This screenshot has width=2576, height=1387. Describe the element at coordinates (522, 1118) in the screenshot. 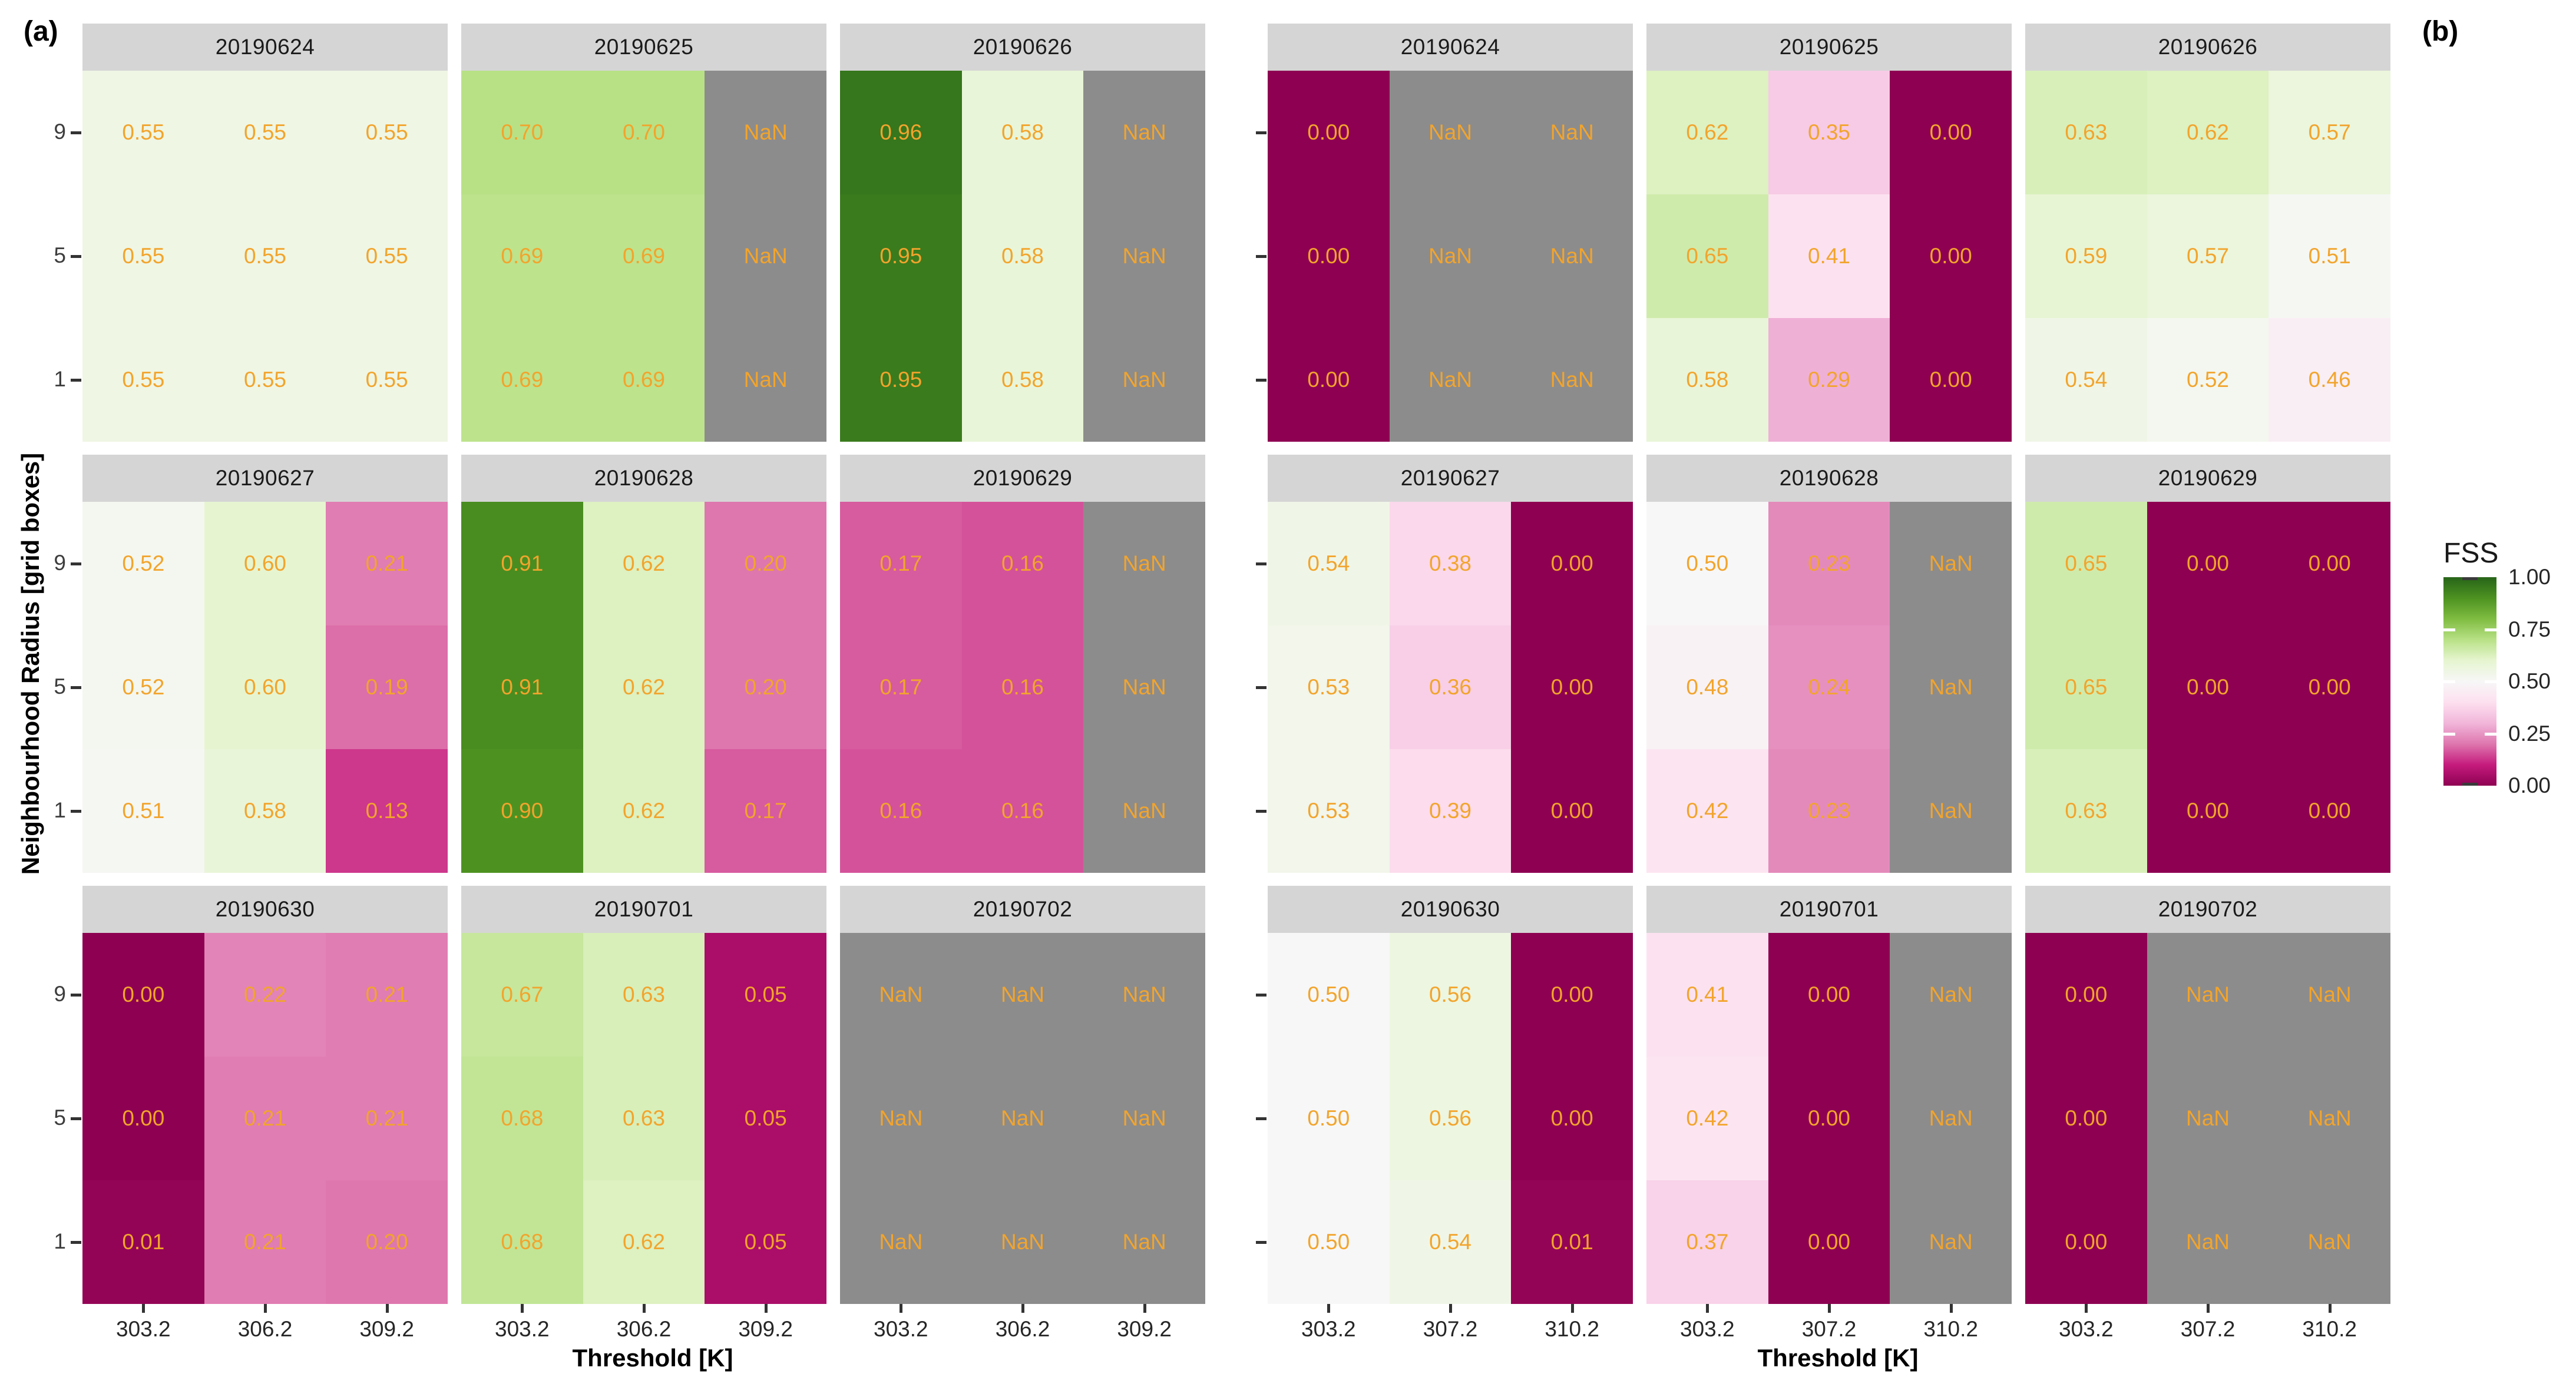

I see `cell-value: 0.68` at that location.